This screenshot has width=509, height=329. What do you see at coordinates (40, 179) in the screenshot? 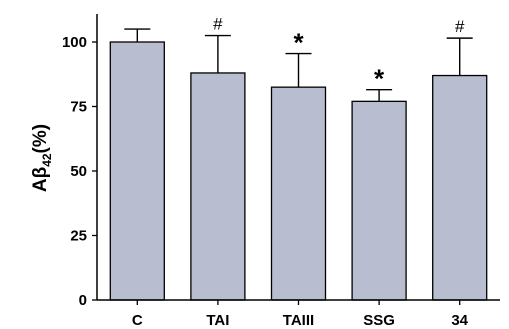
I see `y-axis-title-main: Aβ` at bounding box center [40, 179].